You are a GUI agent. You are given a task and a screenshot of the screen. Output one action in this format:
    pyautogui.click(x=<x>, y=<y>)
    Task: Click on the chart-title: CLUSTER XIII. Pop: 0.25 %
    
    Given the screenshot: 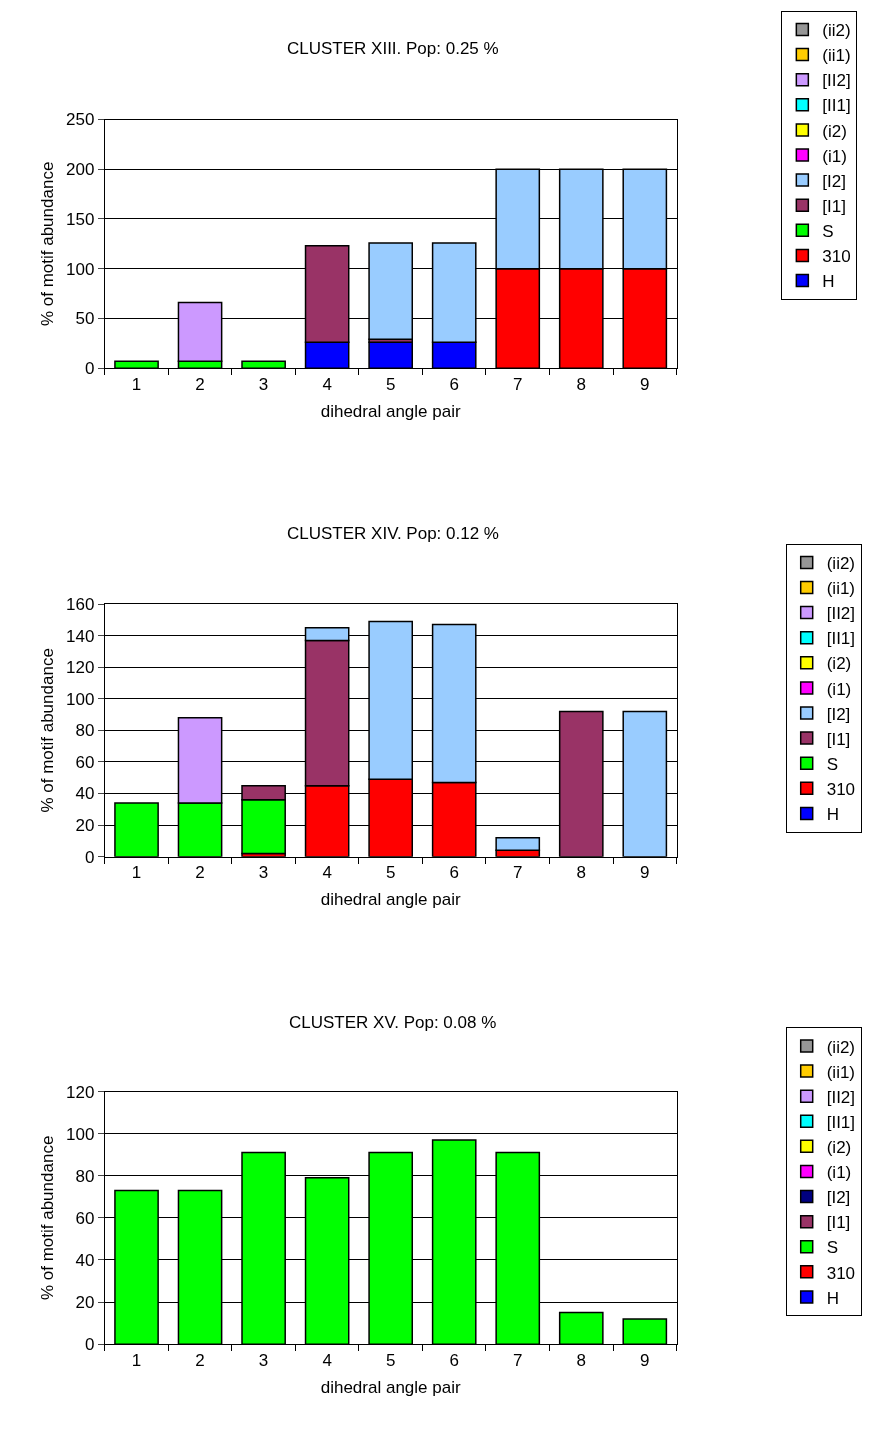 What is the action you would take?
    pyautogui.click(x=393, y=48)
    